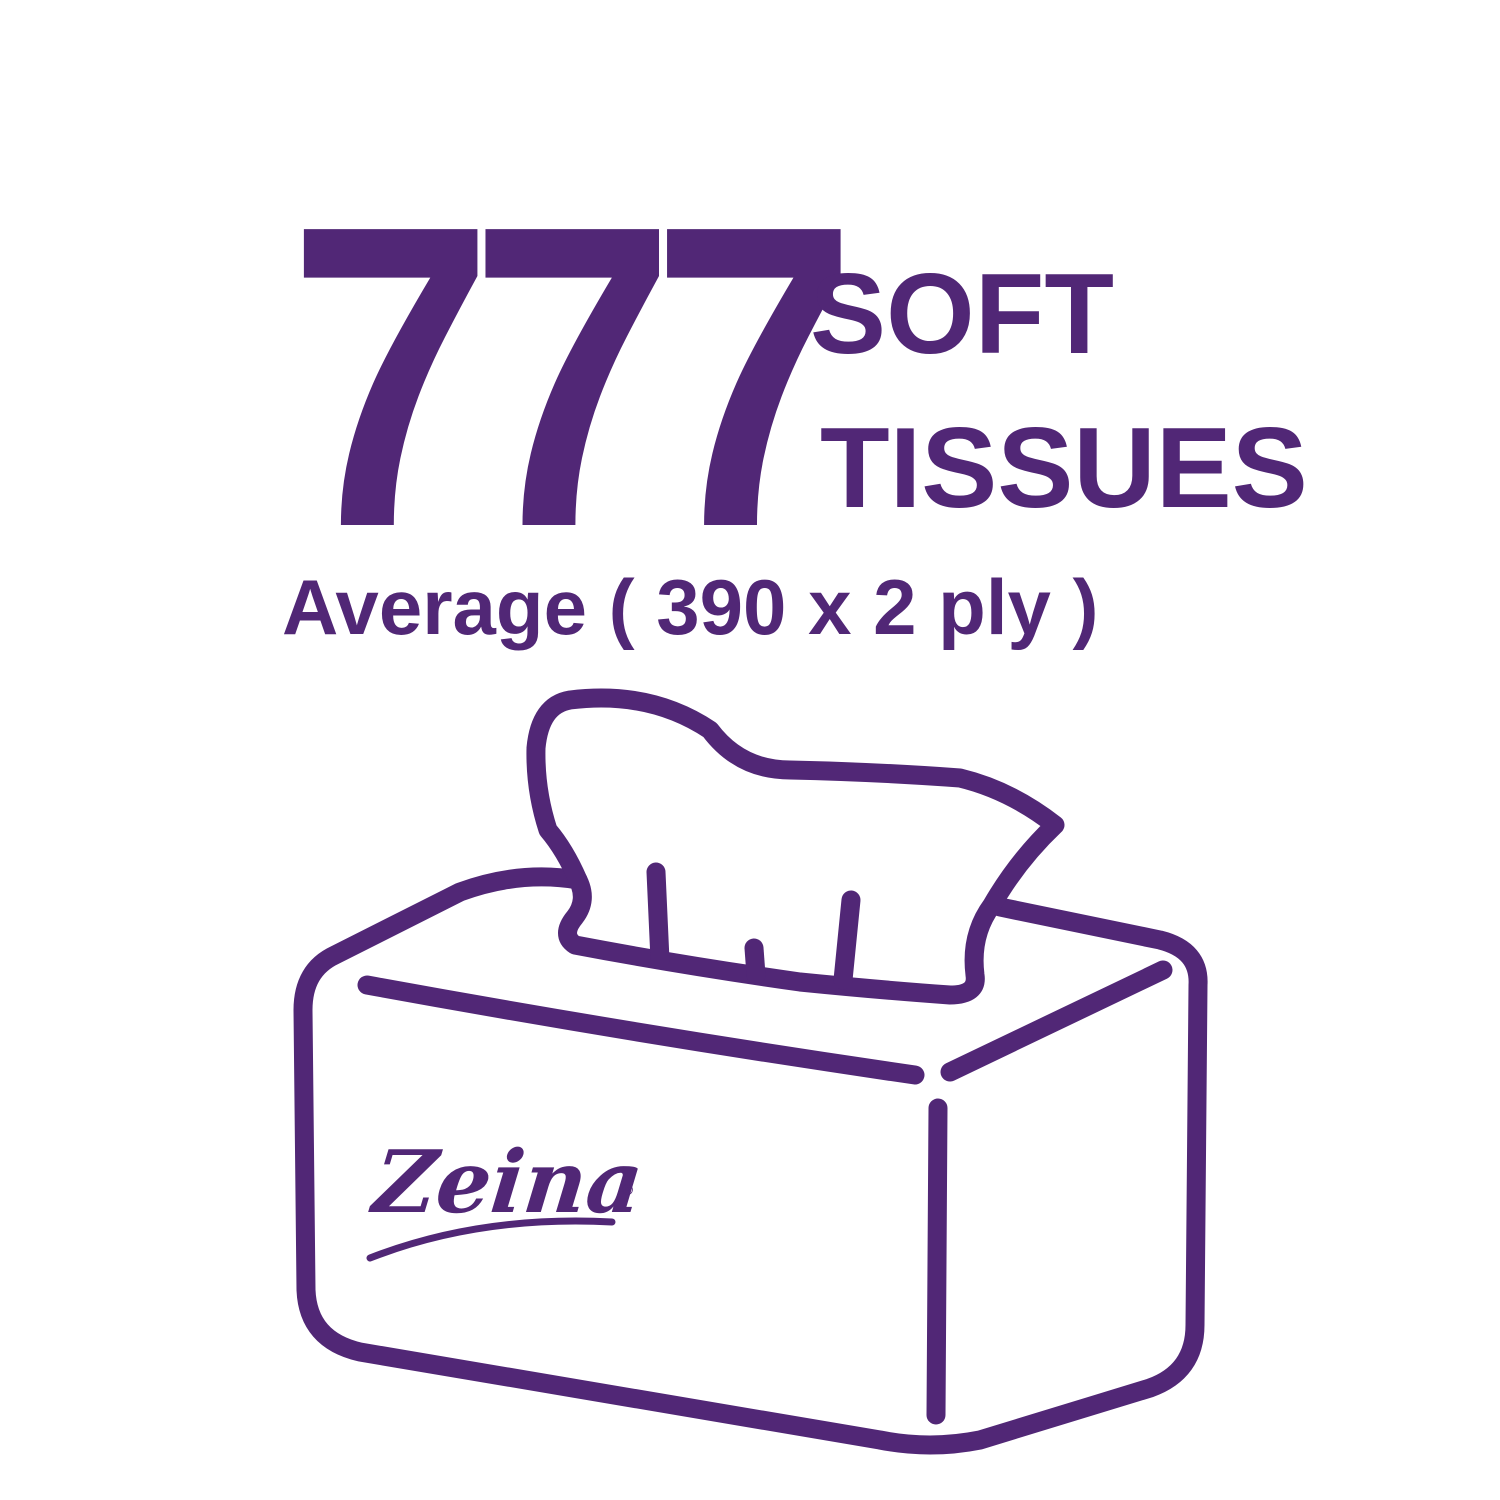 Image resolution: width=1500 pixels, height=1500 pixels. I want to click on registered-mark: ®, so click(628, 1190).